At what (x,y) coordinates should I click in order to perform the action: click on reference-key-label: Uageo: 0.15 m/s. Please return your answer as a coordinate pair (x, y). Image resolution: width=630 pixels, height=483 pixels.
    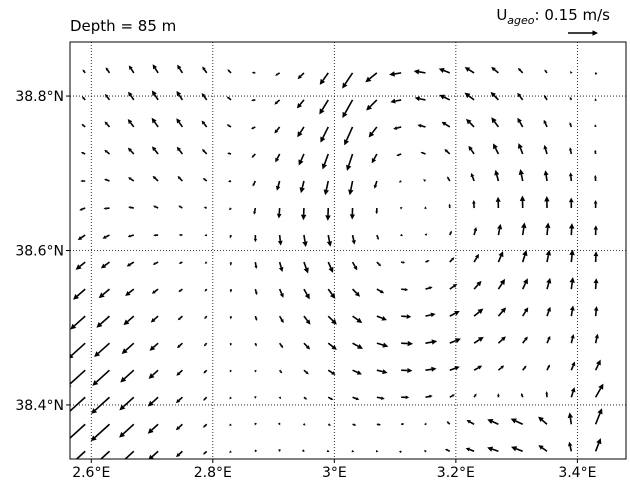
    Looking at the image, I should click on (553, 16).